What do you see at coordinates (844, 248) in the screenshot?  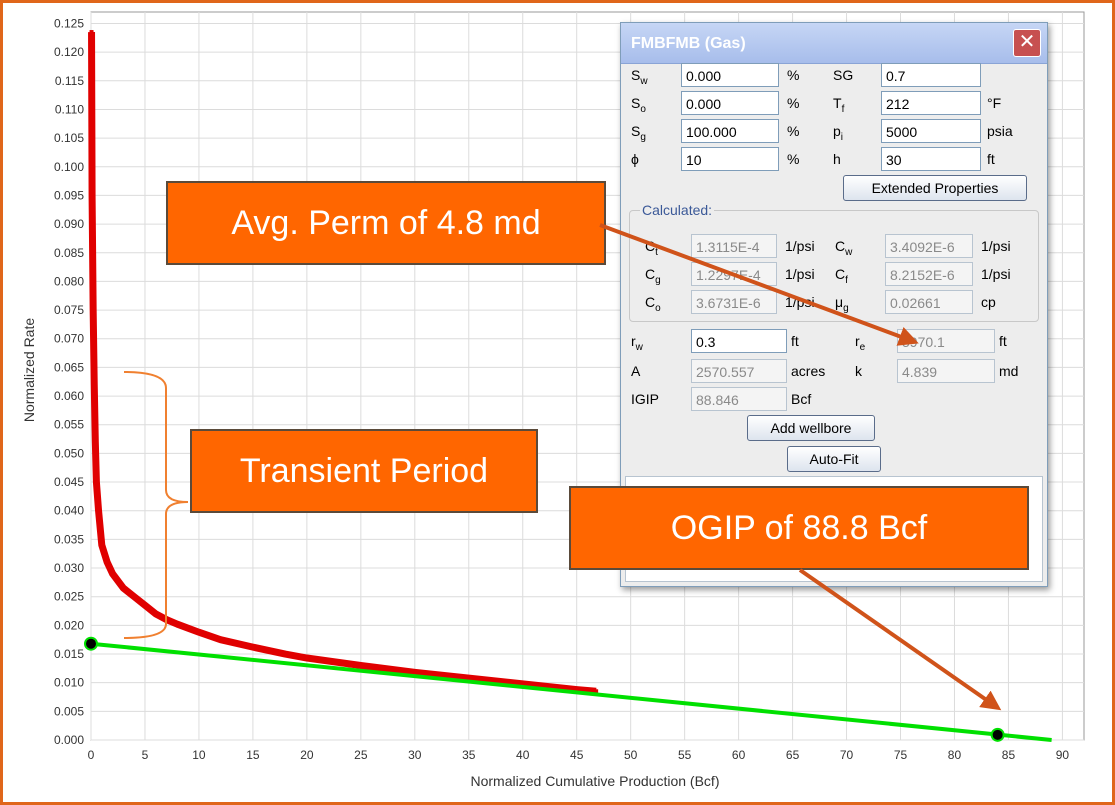 I see `cw-label: Cw` at bounding box center [844, 248].